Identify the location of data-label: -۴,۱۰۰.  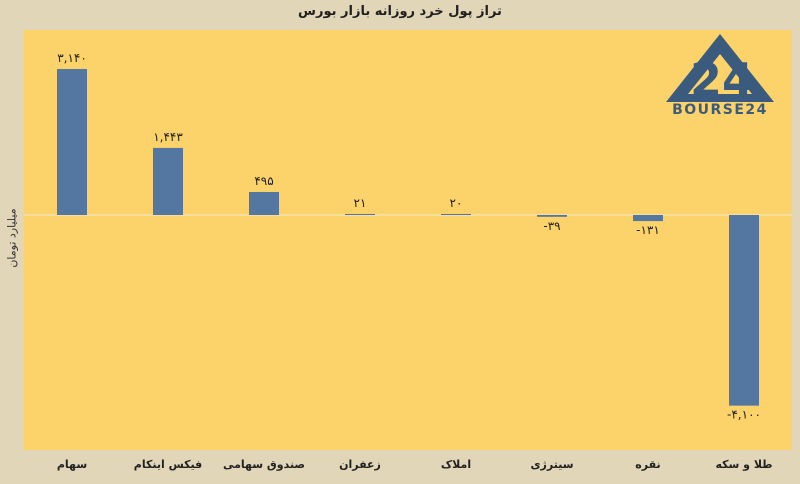
(744, 415).